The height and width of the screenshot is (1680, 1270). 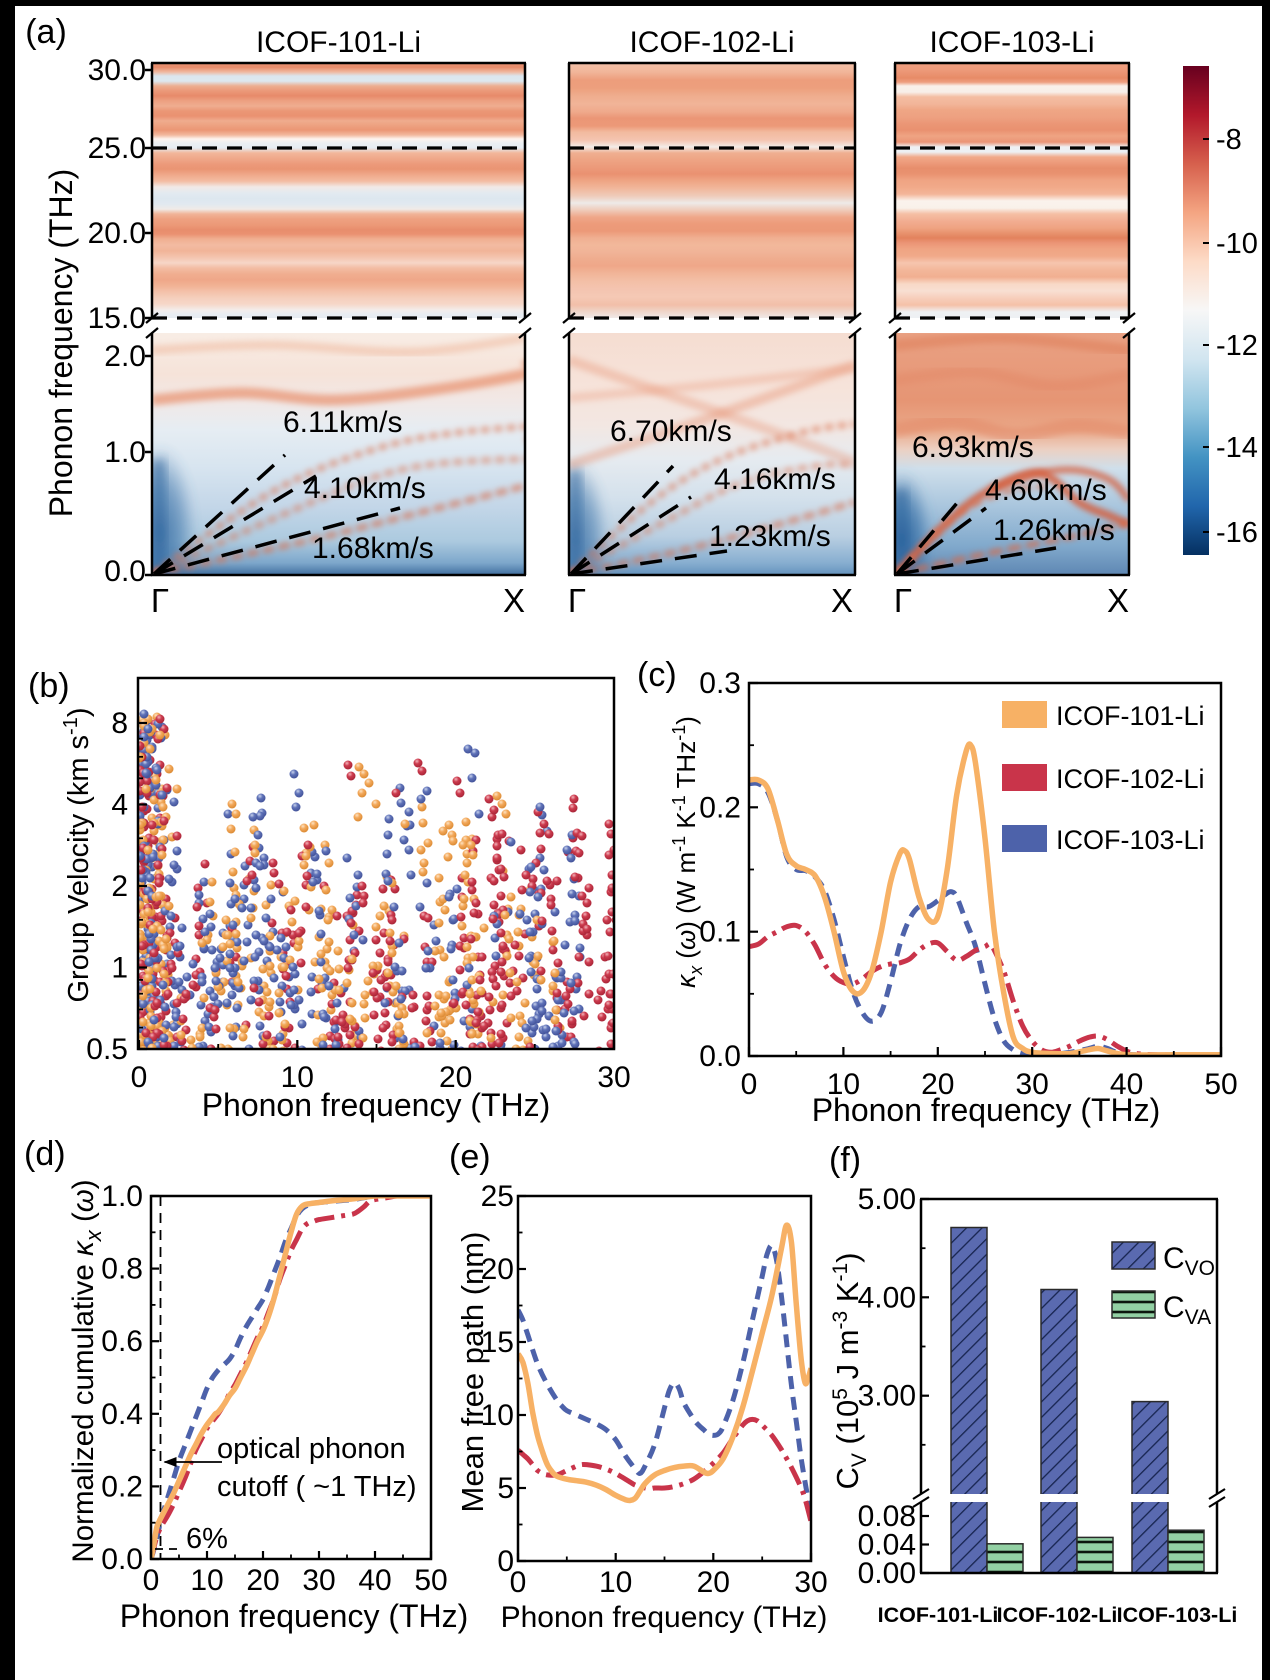 I want to click on svg-text: 2.0, so click(x=125, y=356).